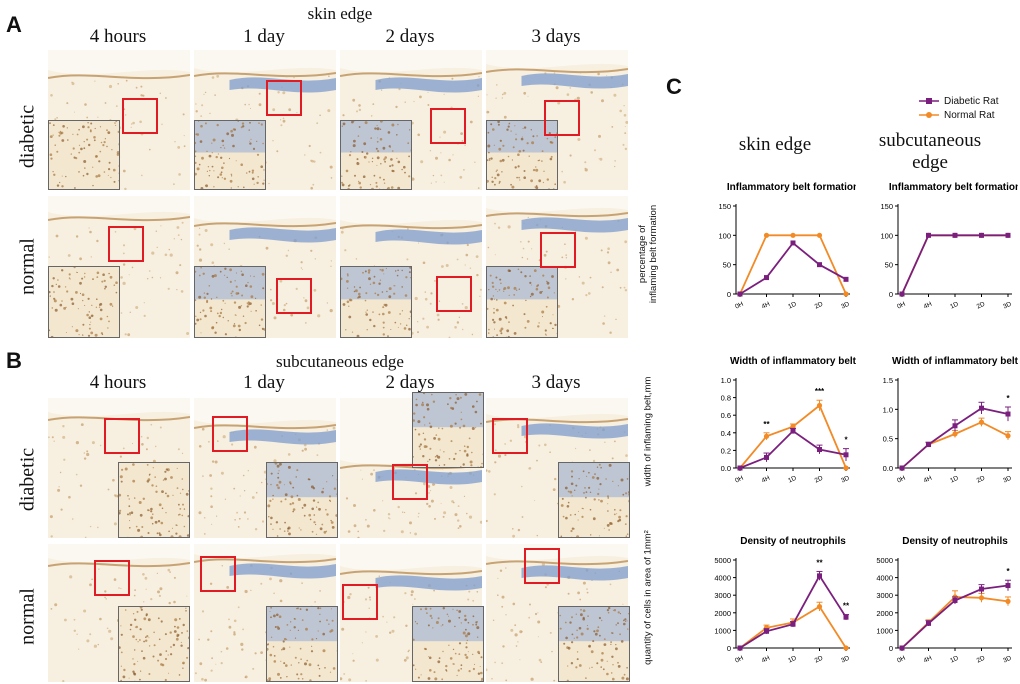 This screenshot has height=684, width=1020. What do you see at coordinates (118, 36) in the screenshot?
I see `section-a-col-1: 4 hours` at bounding box center [118, 36].